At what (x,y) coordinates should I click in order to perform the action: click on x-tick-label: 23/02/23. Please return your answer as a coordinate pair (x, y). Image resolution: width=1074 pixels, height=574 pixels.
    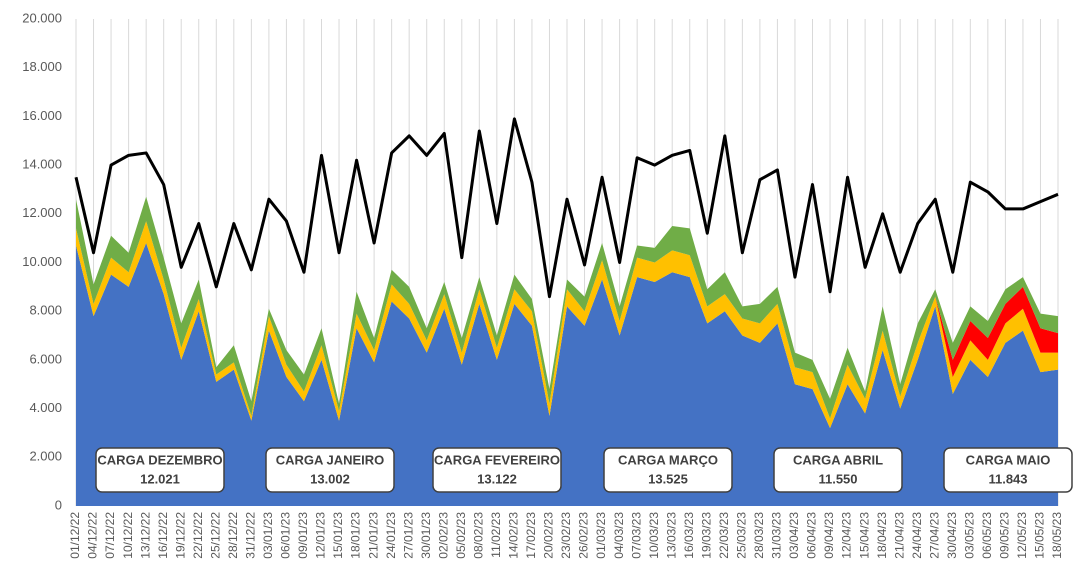
    Looking at the image, I should click on (566, 535).